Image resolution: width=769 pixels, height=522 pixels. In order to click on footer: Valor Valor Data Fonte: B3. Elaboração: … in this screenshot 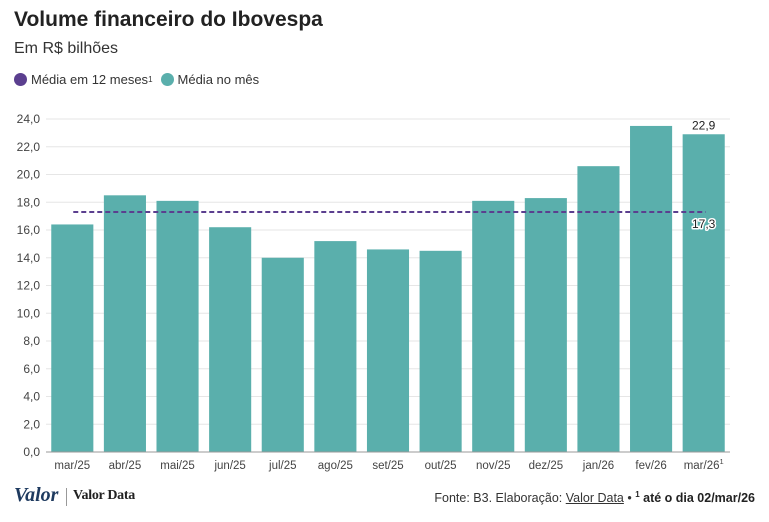, I will do `click(384, 497)`.